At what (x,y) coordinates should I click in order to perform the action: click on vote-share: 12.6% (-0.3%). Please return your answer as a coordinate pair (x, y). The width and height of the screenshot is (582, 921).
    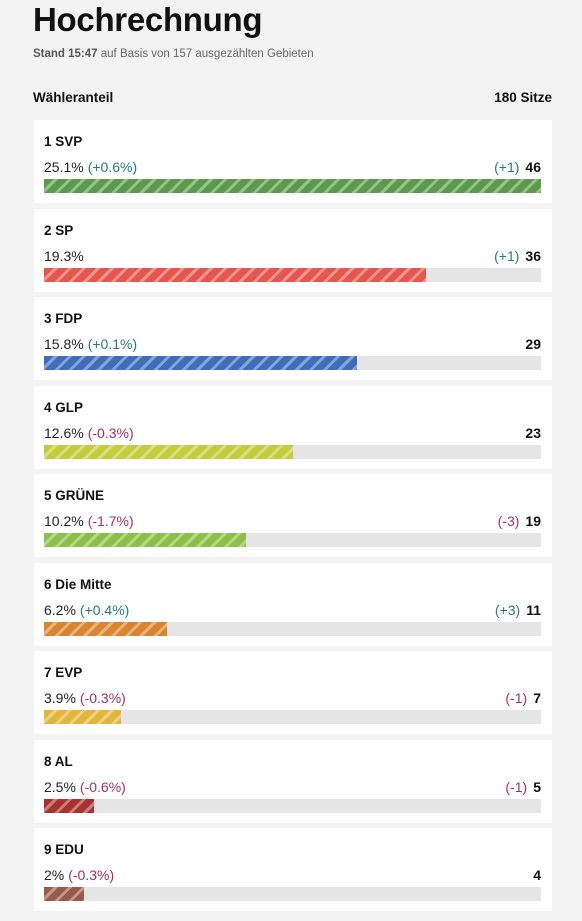
    Looking at the image, I should click on (89, 433).